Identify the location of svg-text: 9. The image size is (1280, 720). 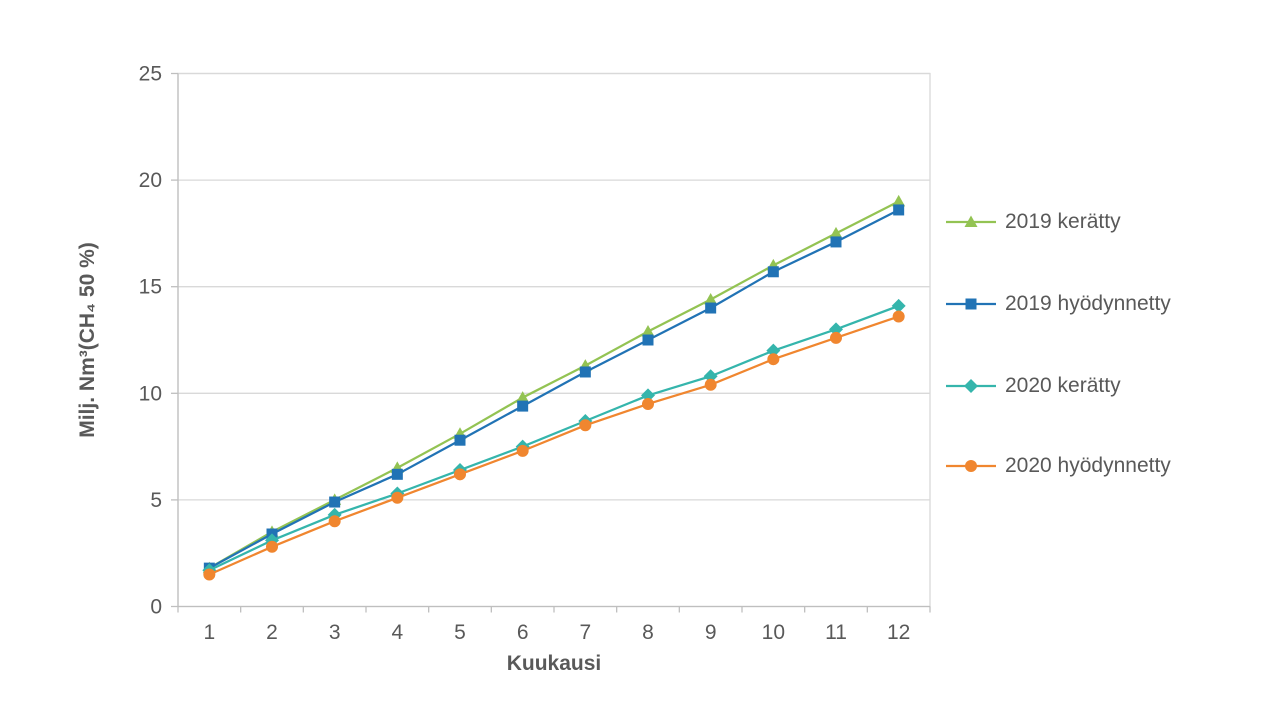
(711, 632).